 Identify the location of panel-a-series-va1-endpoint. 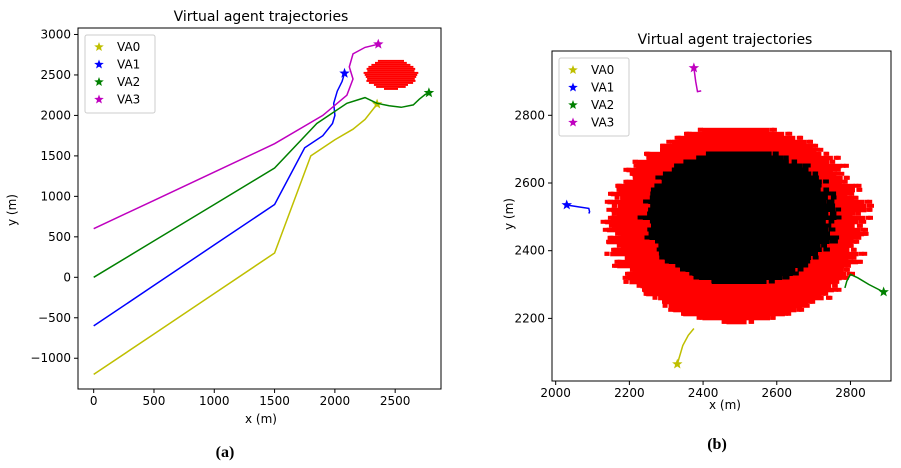
(344, 72).